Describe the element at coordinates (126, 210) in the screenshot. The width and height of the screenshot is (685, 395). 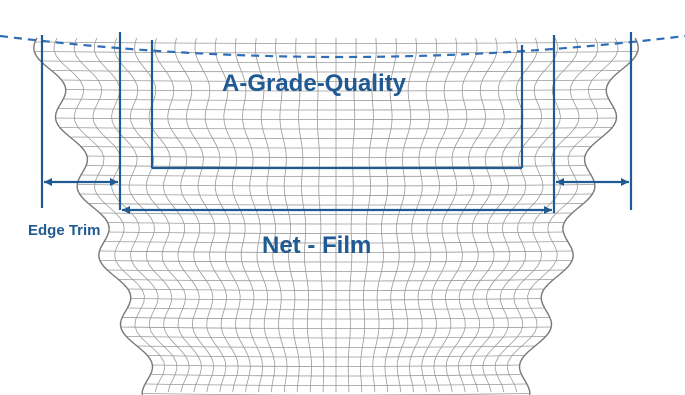
I see `net-film-arrowhead-left` at that location.